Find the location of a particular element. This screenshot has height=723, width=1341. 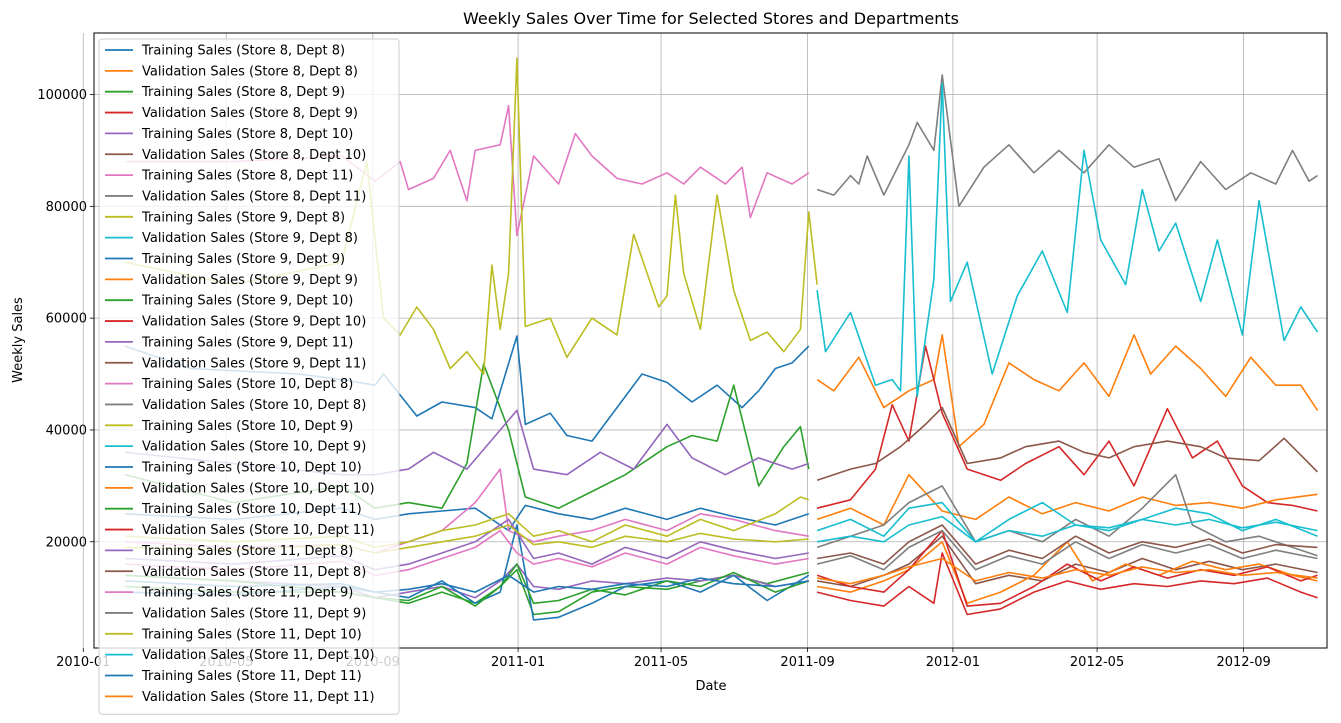

legend-label: Training Sales (Store 10, Dept 9) is located at coordinates (247, 426).